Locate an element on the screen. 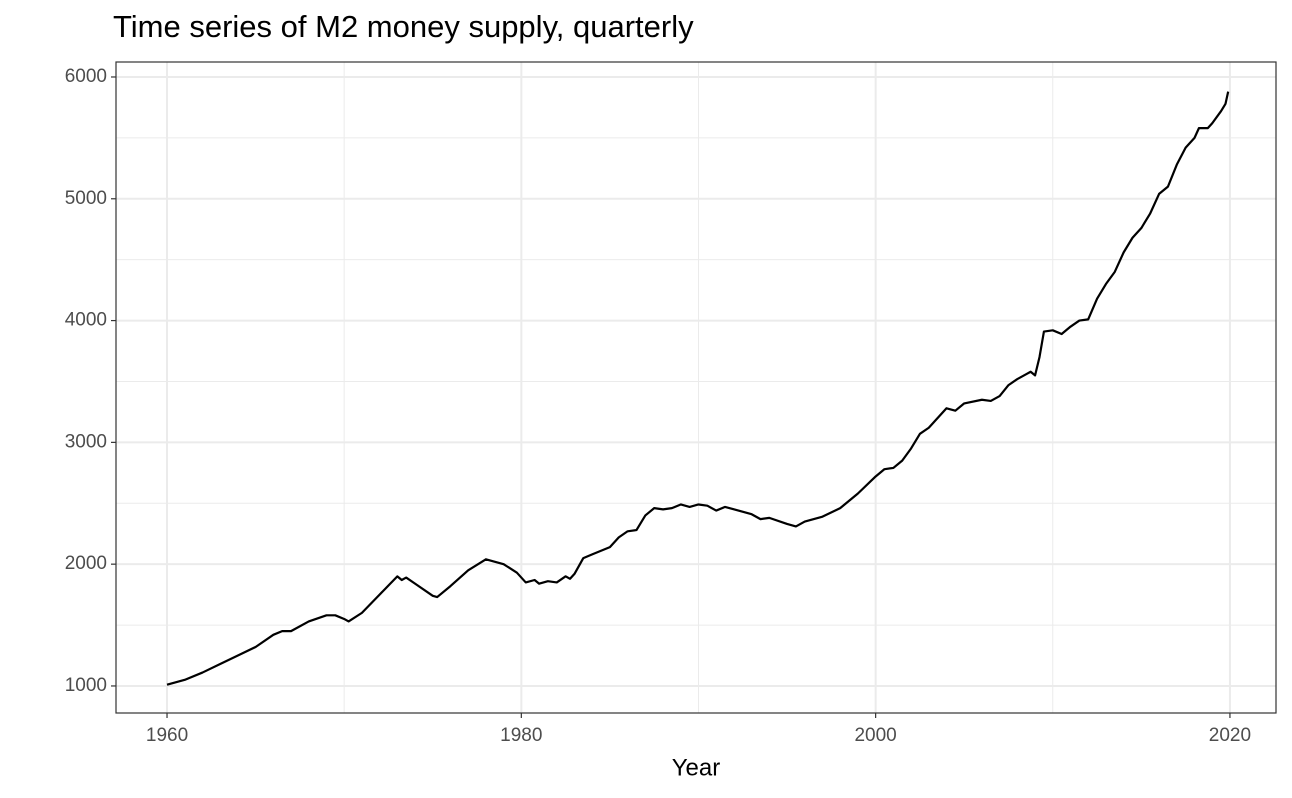  y-tick-label: 3000 is located at coordinates (86, 441).